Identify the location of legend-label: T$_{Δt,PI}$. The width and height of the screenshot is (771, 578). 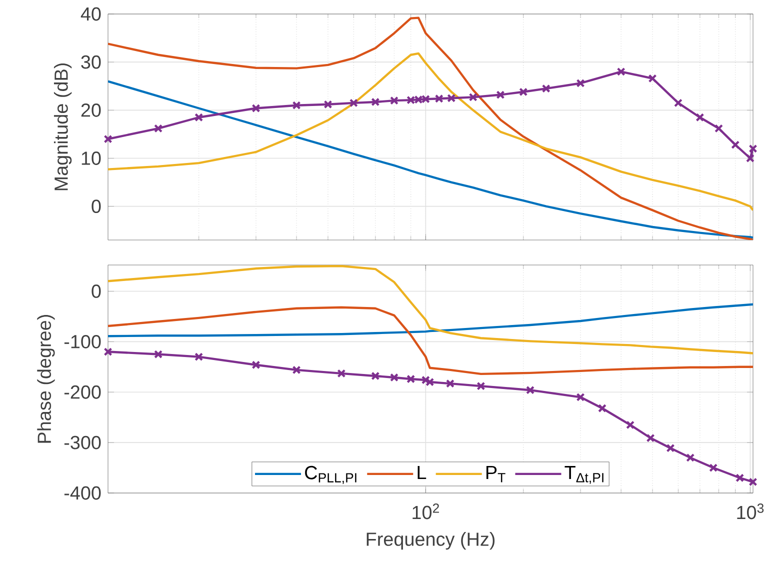
(584, 475).